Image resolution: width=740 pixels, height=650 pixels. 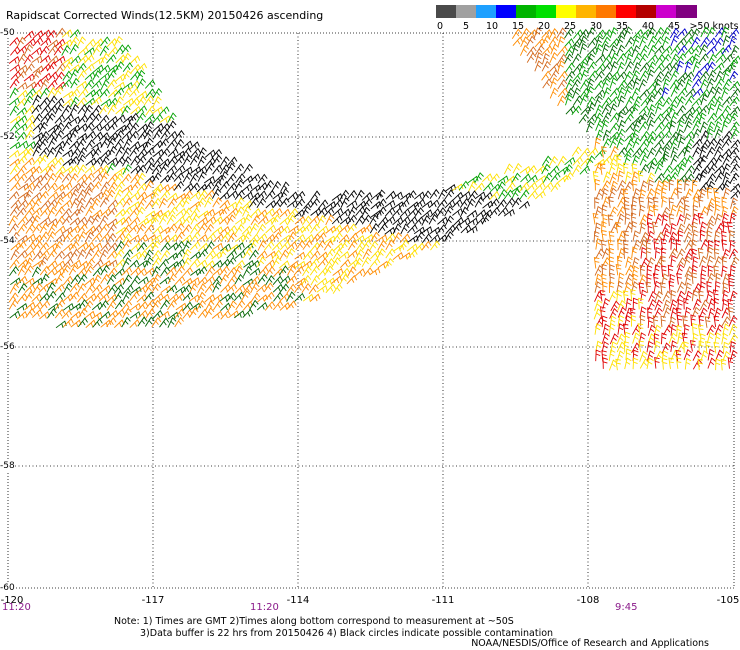 I want to click on longitude-label: -114, so click(x=298, y=600).